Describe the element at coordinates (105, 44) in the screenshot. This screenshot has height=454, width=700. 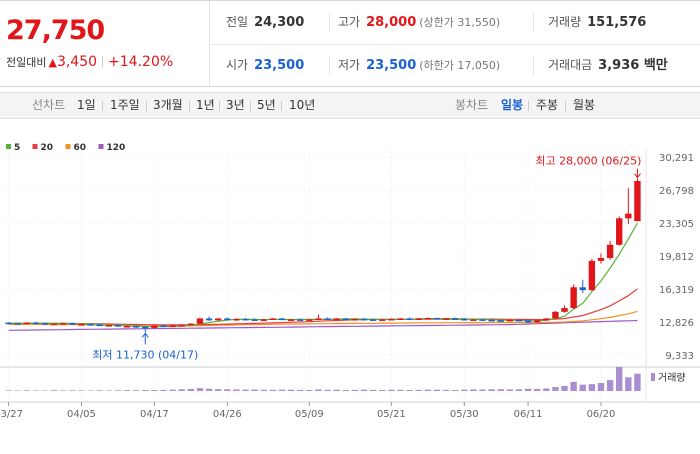
I see `price-box: 27,750 전일대비▲3,450+14.20%` at that location.